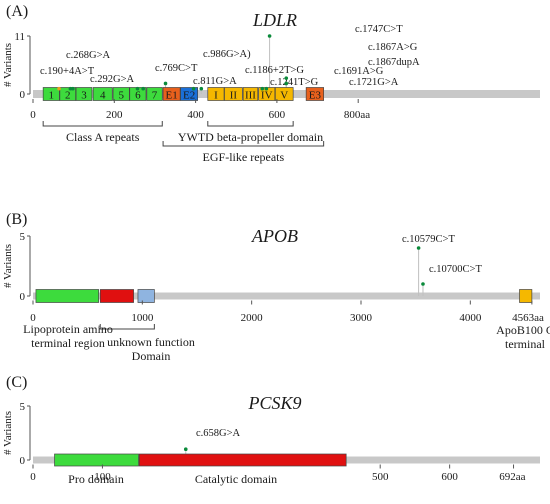  What do you see at coordinates (67, 71) in the screenshot?
I see `variant-label: c.190+4A>T` at bounding box center [67, 71].